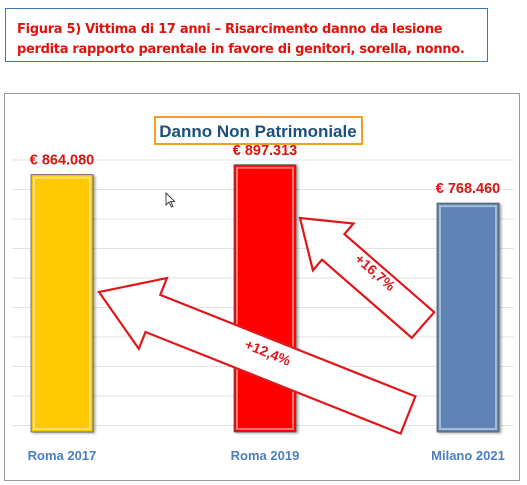 This screenshot has height=485, width=527. What do you see at coordinates (170, 199) in the screenshot?
I see `mouse-cursor-icon` at bounding box center [170, 199].